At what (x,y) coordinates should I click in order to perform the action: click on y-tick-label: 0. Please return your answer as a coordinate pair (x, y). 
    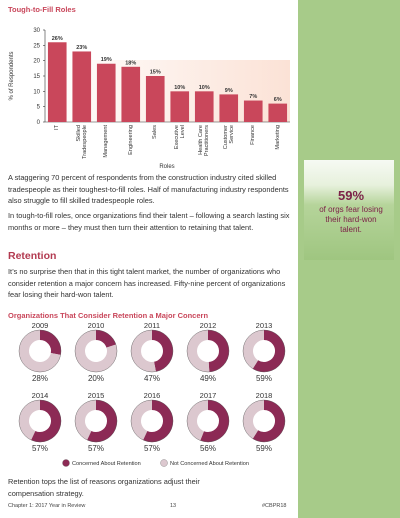
    Looking at the image, I should click on (39, 123).